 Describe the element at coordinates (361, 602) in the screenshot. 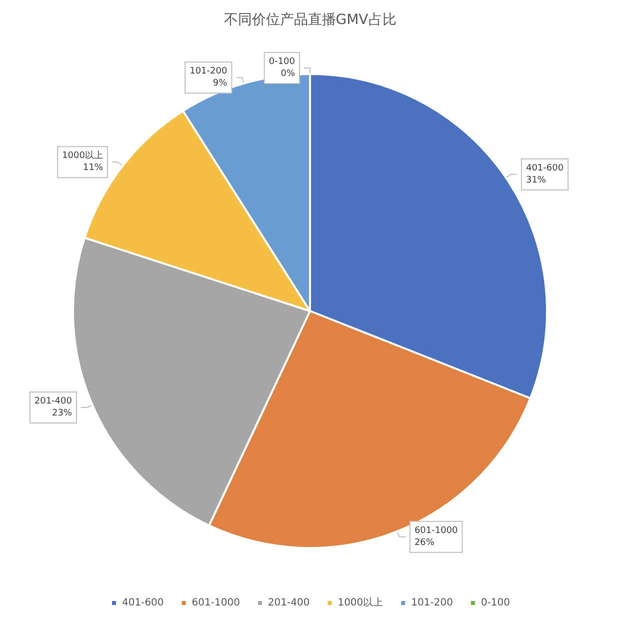

I see `legend-label: 1000以上` at that location.